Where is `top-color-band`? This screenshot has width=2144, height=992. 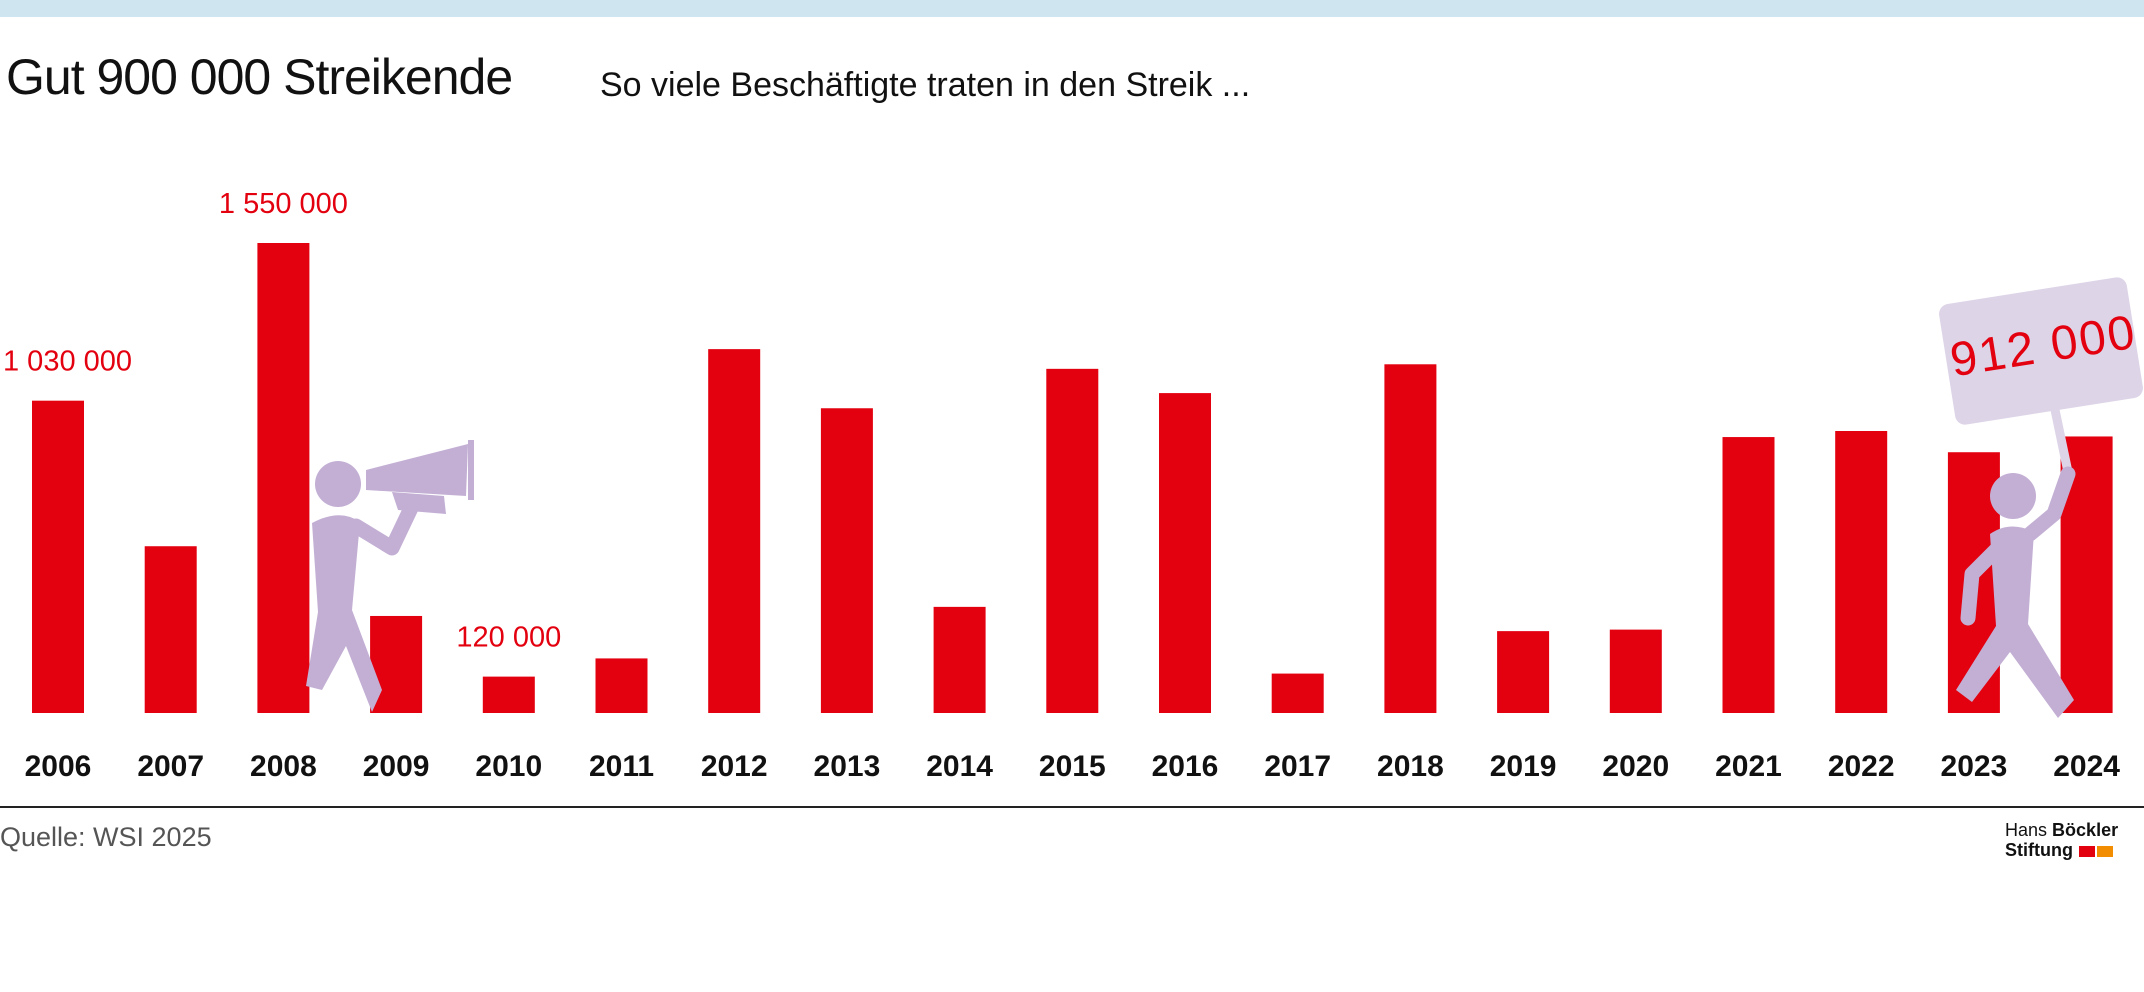 top-color-band is located at coordinates (1072, 8).